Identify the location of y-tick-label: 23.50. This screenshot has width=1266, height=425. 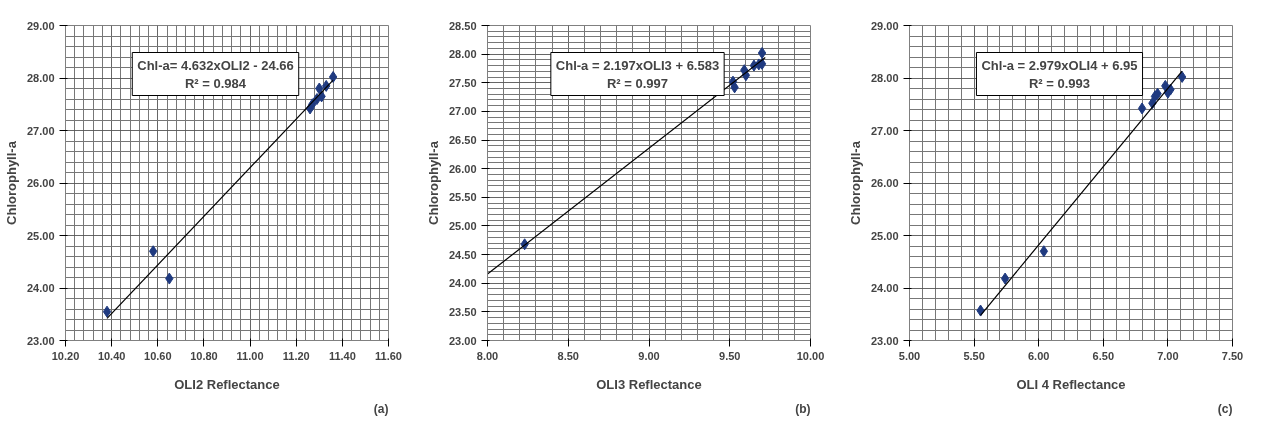
(462, 311).